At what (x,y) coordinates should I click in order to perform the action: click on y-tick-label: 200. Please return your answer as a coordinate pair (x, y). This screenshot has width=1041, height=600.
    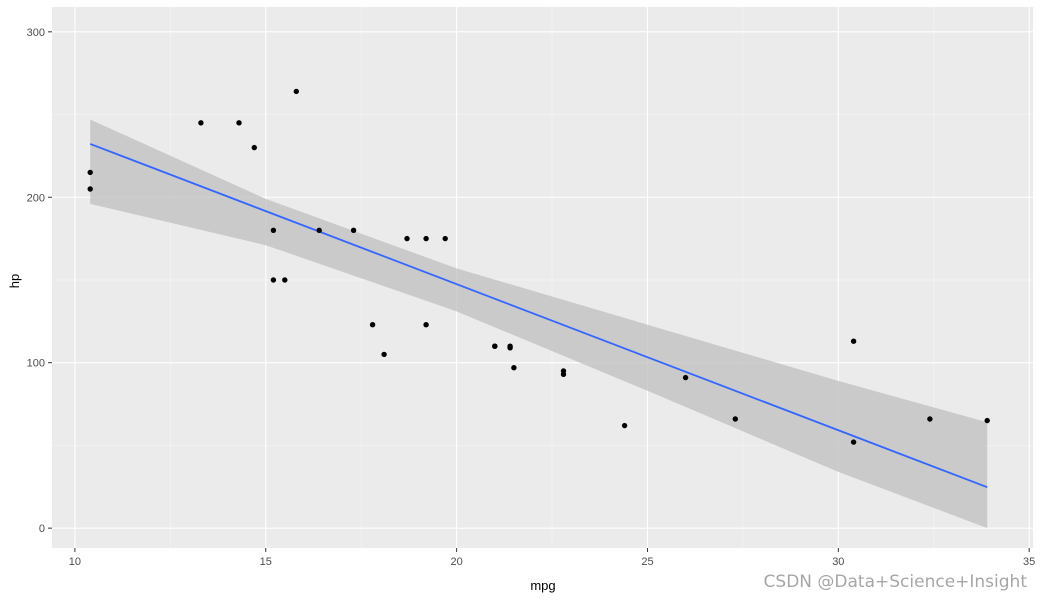
    Looking at the image, I should click on (36, 198).